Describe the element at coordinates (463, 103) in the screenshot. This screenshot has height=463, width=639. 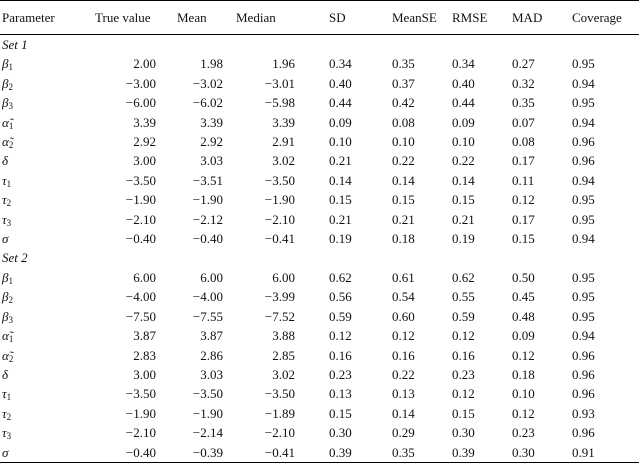
I see `rmse-cell: 0.44` at that location.